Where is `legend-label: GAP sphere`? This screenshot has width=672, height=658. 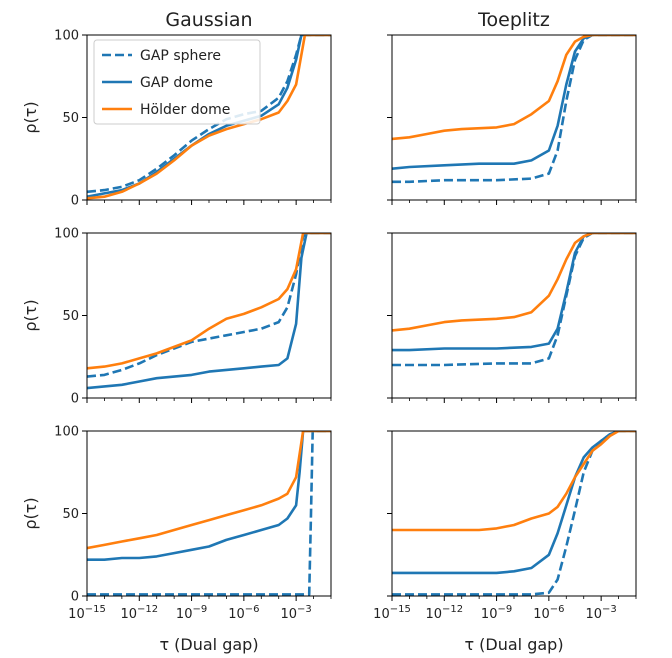
legend-label: GAP sphere is located at coordinates (180, 56).